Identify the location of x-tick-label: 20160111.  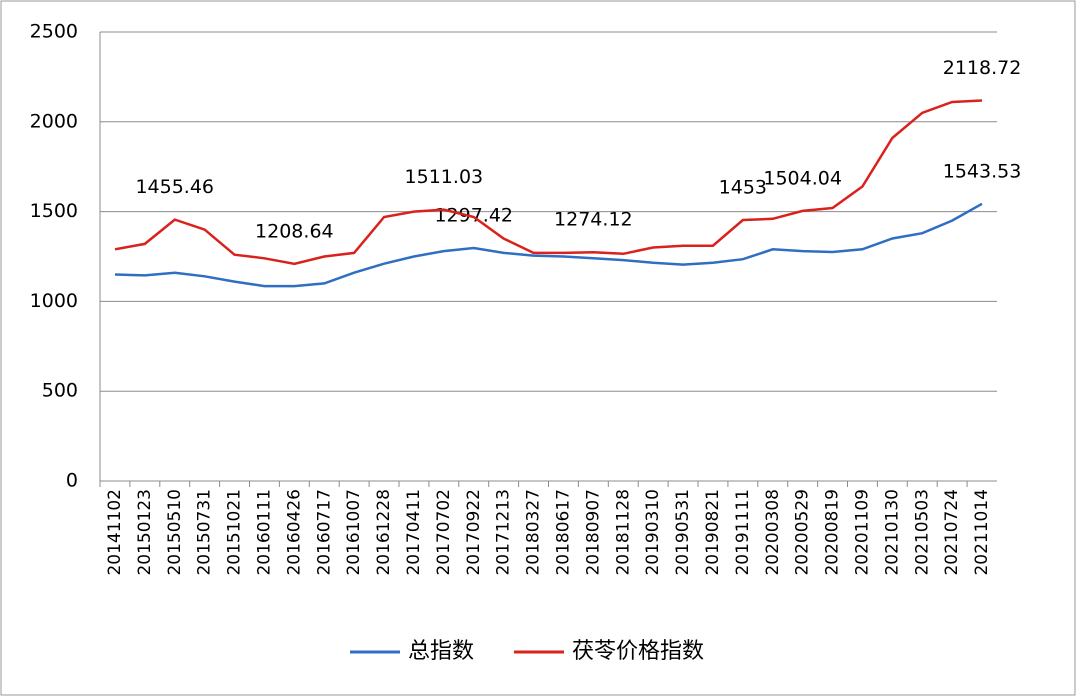
(264, 532).